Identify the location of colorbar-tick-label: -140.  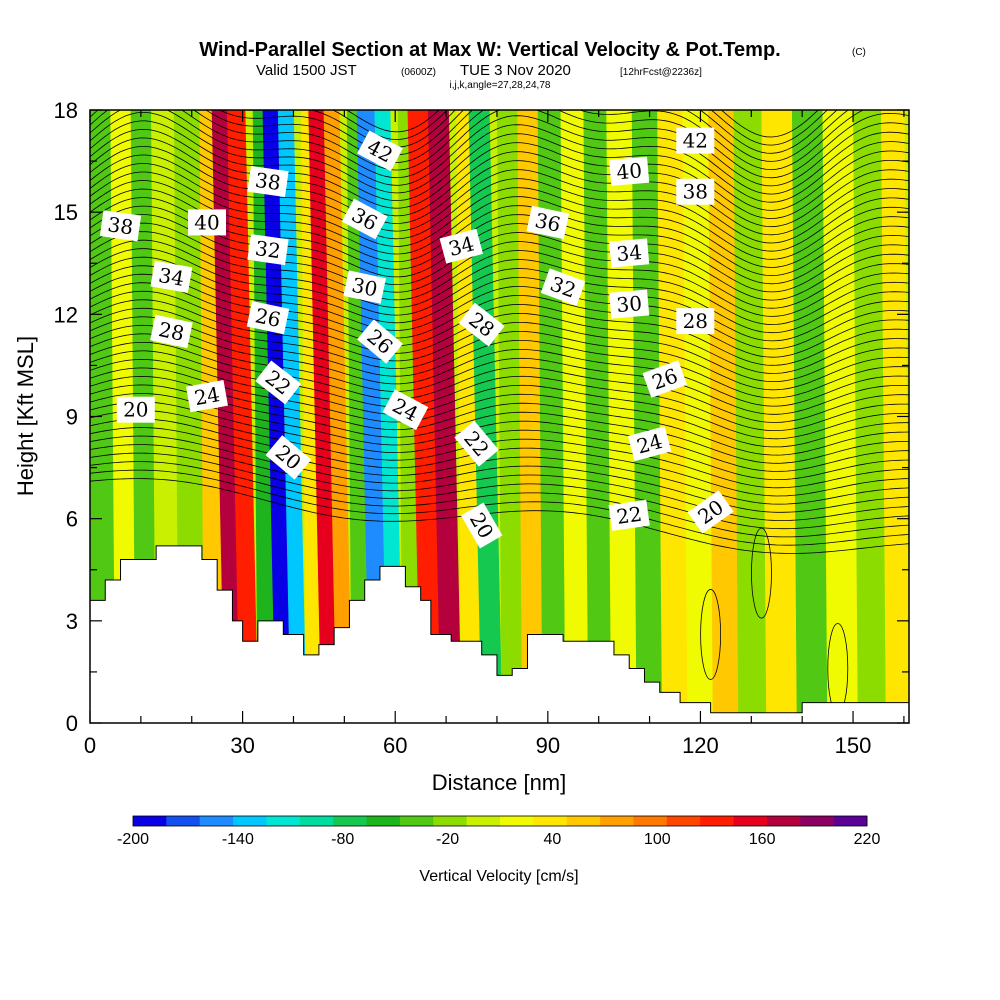
(238, 839).